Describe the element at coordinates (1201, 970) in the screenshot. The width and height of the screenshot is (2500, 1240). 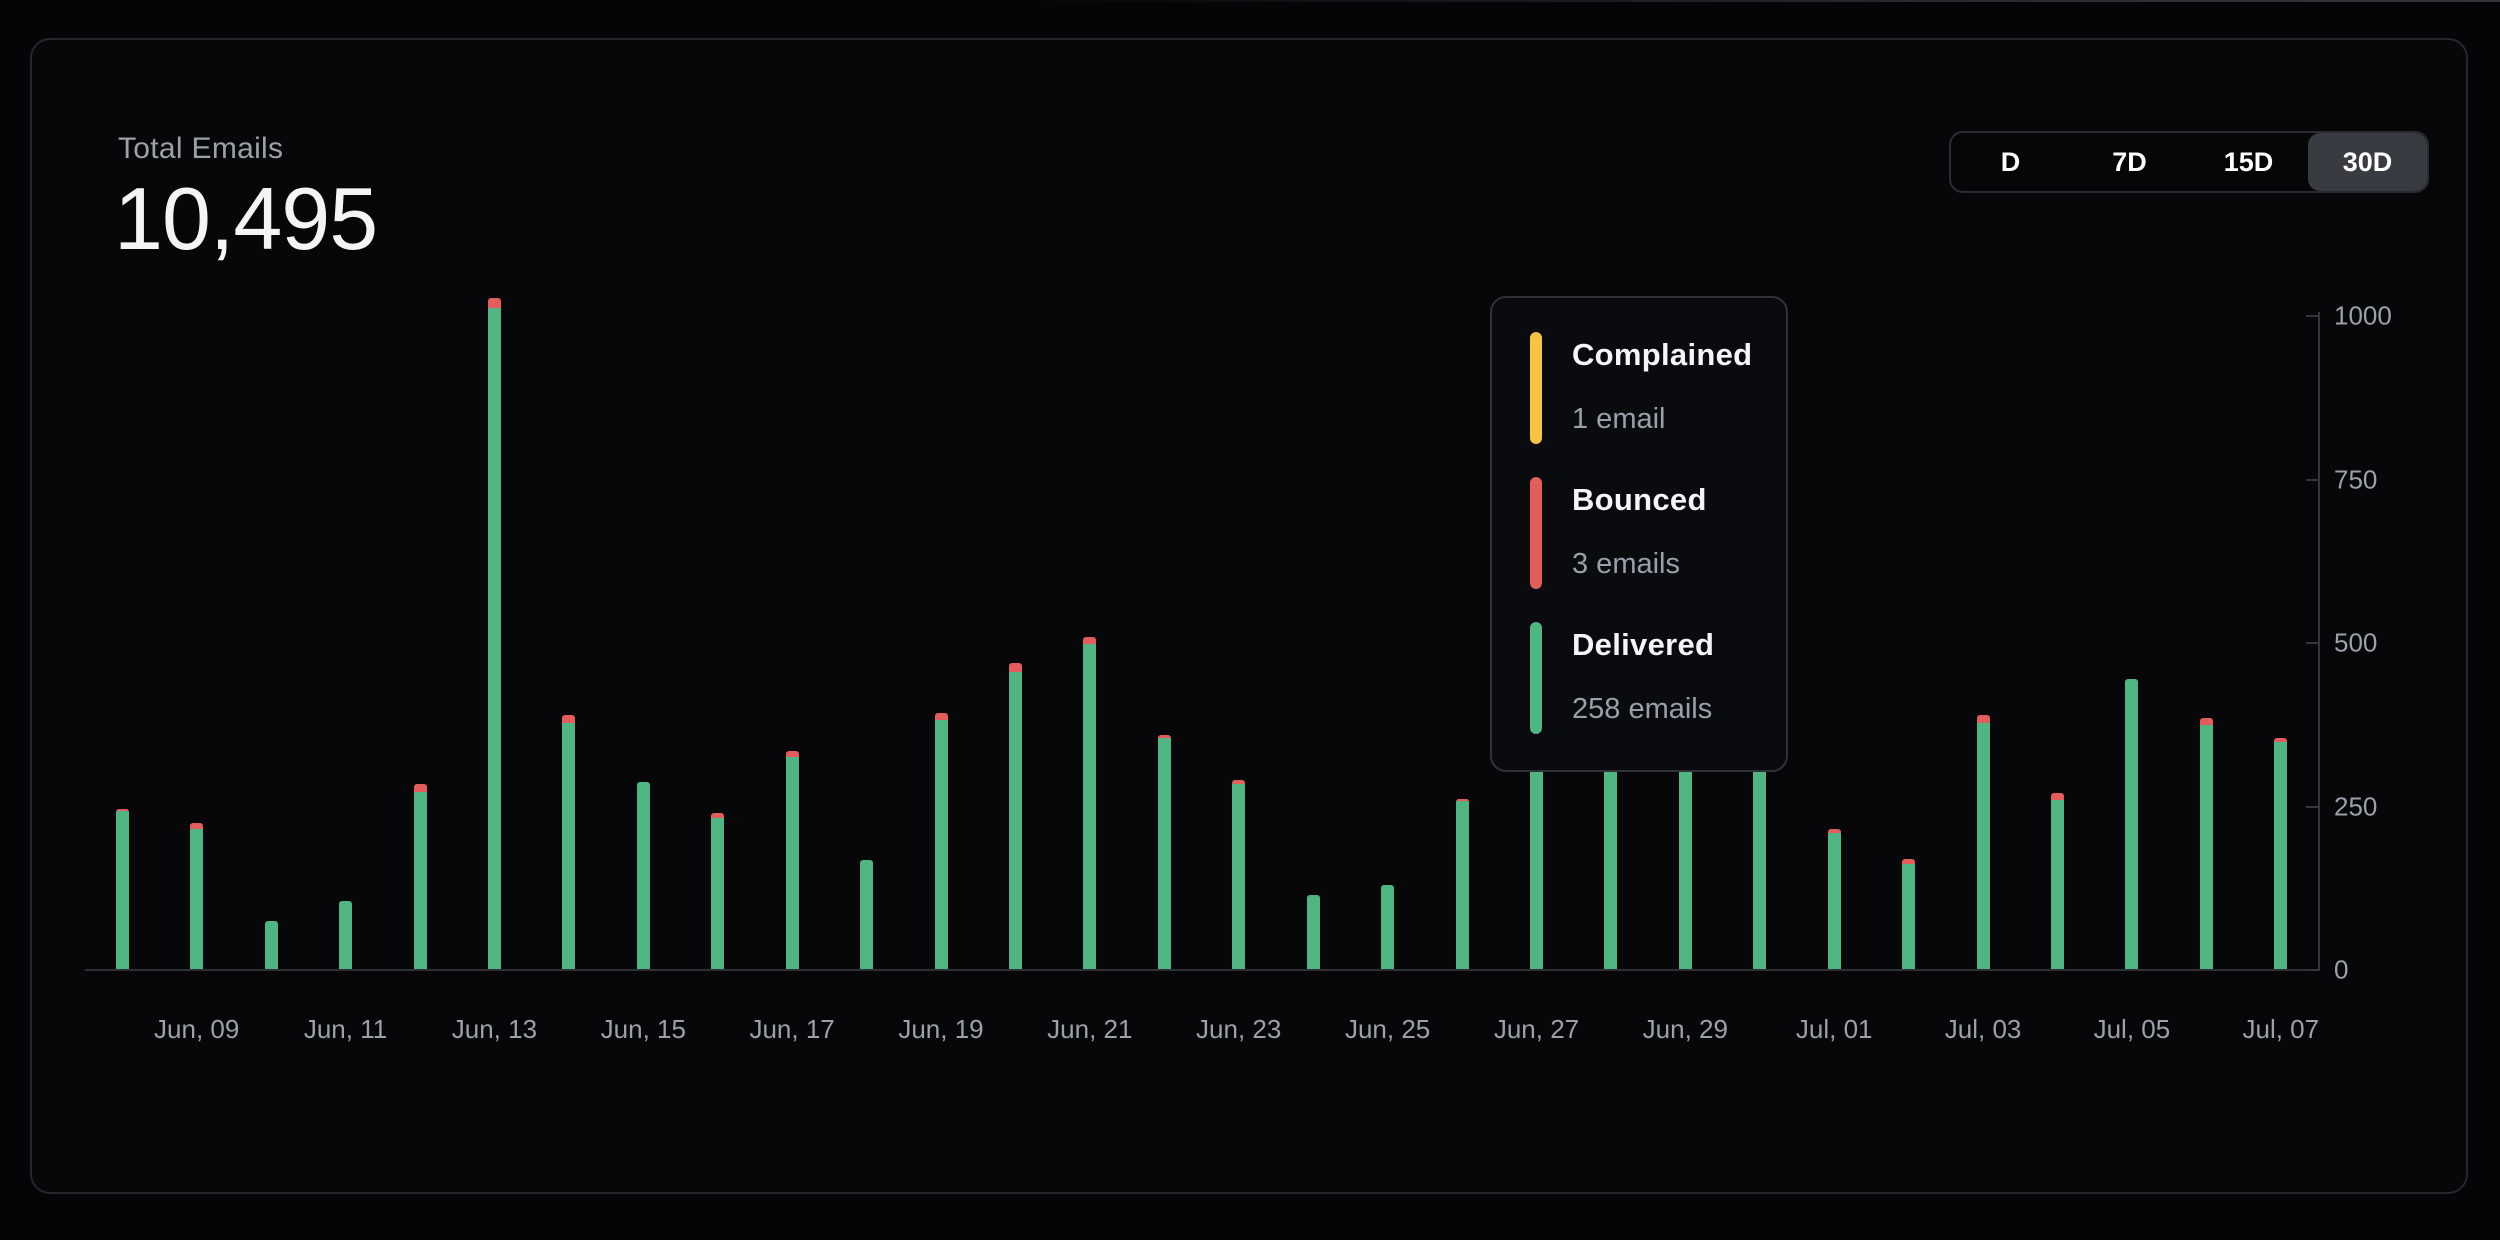
I see `x-axis-line` at that location.